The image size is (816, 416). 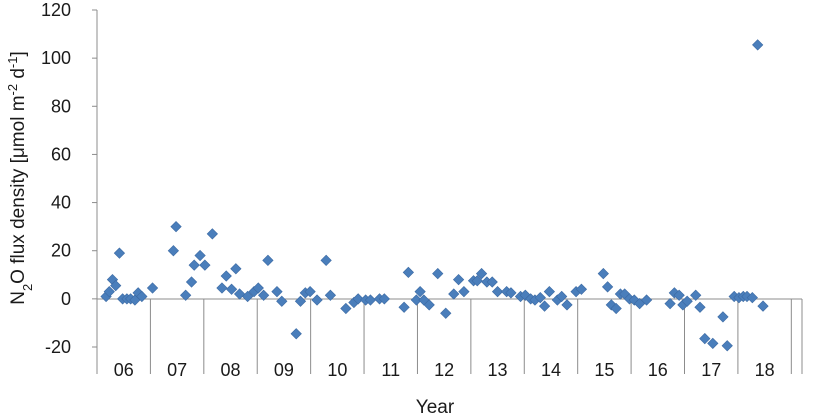 What do you see at coordinates (56, 10) in the screenshot?
I see `y-tick-label: 120` at bounding box center [56, 10].